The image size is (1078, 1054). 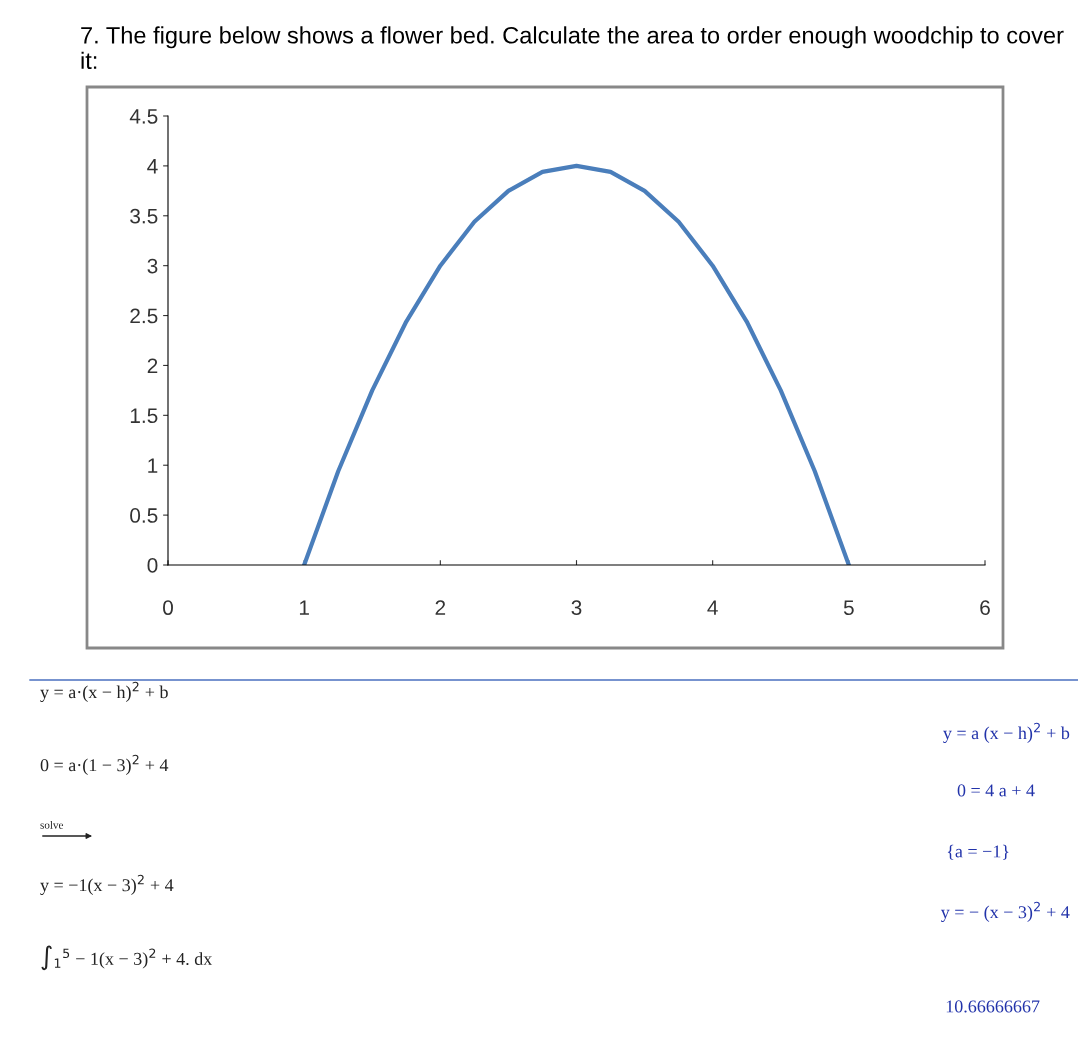 I want to click on text: y = −1(x − 3)$^{2}$ + 4, so click(x=107, y=884).